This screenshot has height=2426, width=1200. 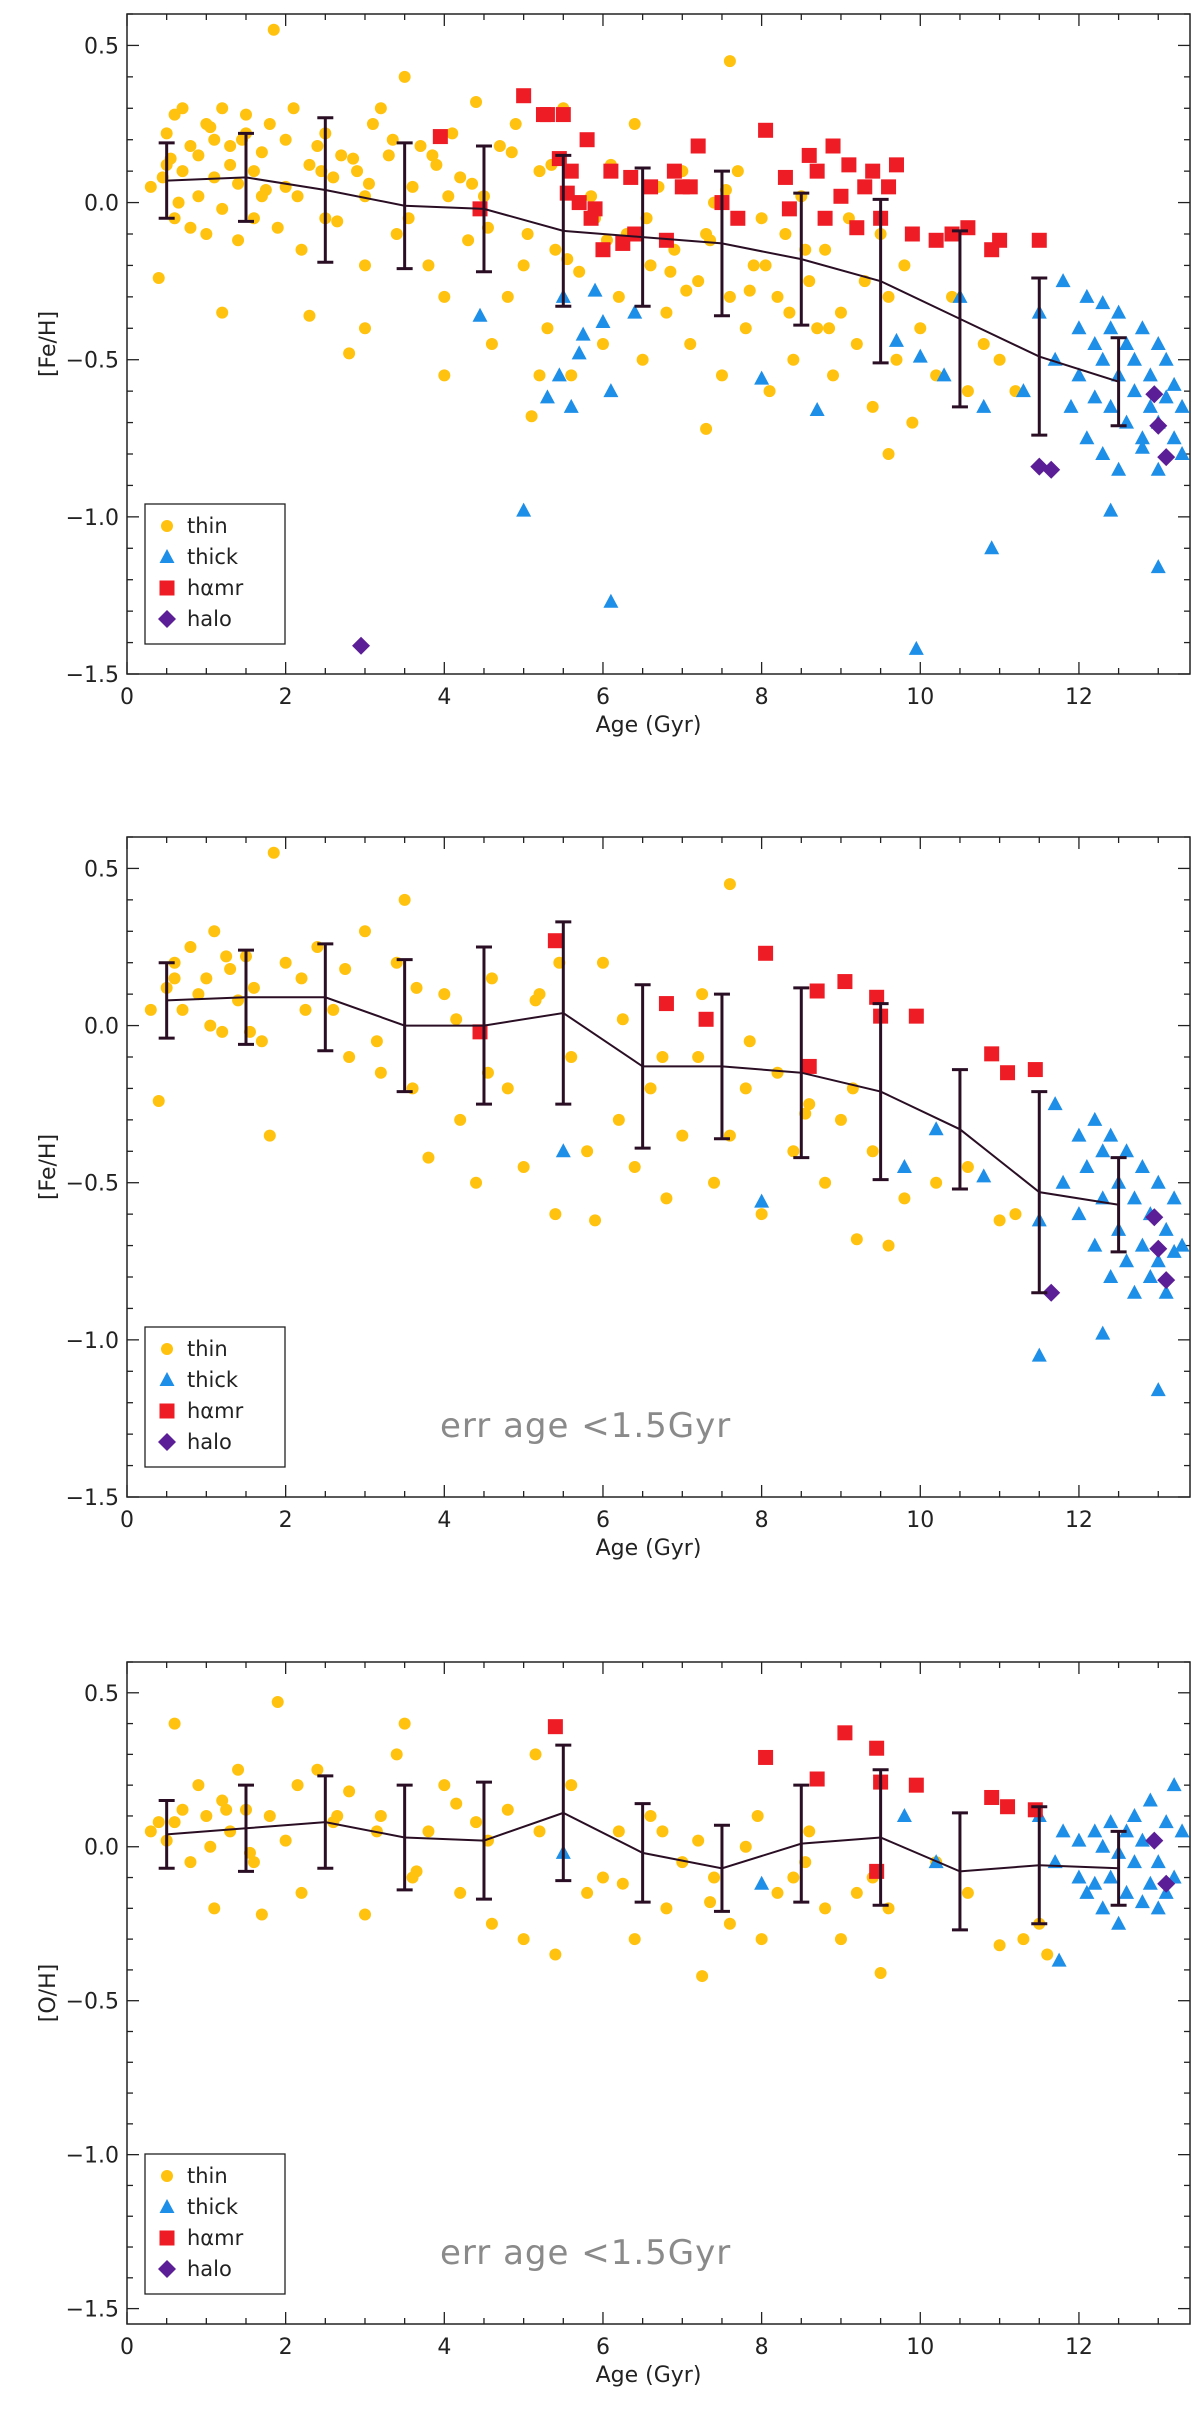 What do you see at coordinates (92, 361) in the screenshot?
I see `y-tick-label: −0.5` at bounding box center [92, 361].